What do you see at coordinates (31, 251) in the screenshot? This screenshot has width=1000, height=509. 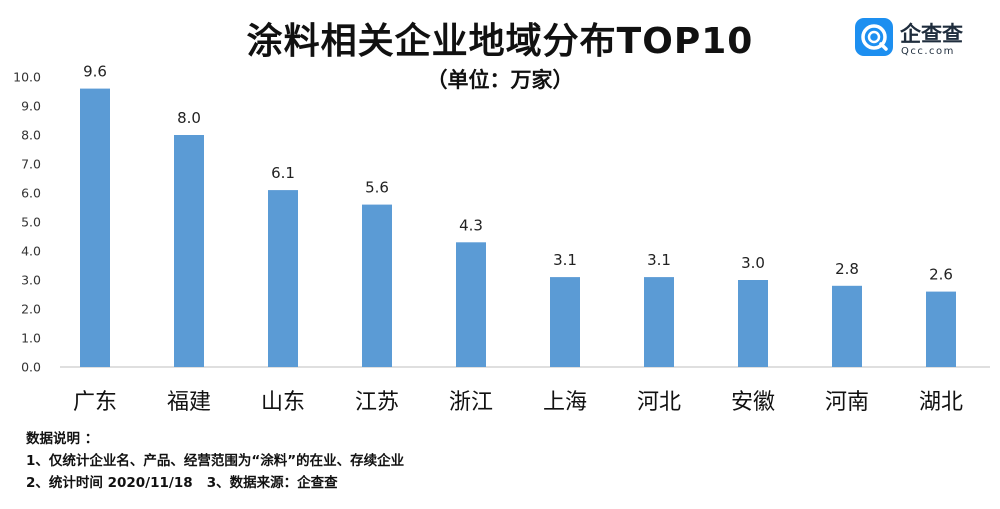 I see `y-tick-label: 4.0` at bounding box center [31, 251].